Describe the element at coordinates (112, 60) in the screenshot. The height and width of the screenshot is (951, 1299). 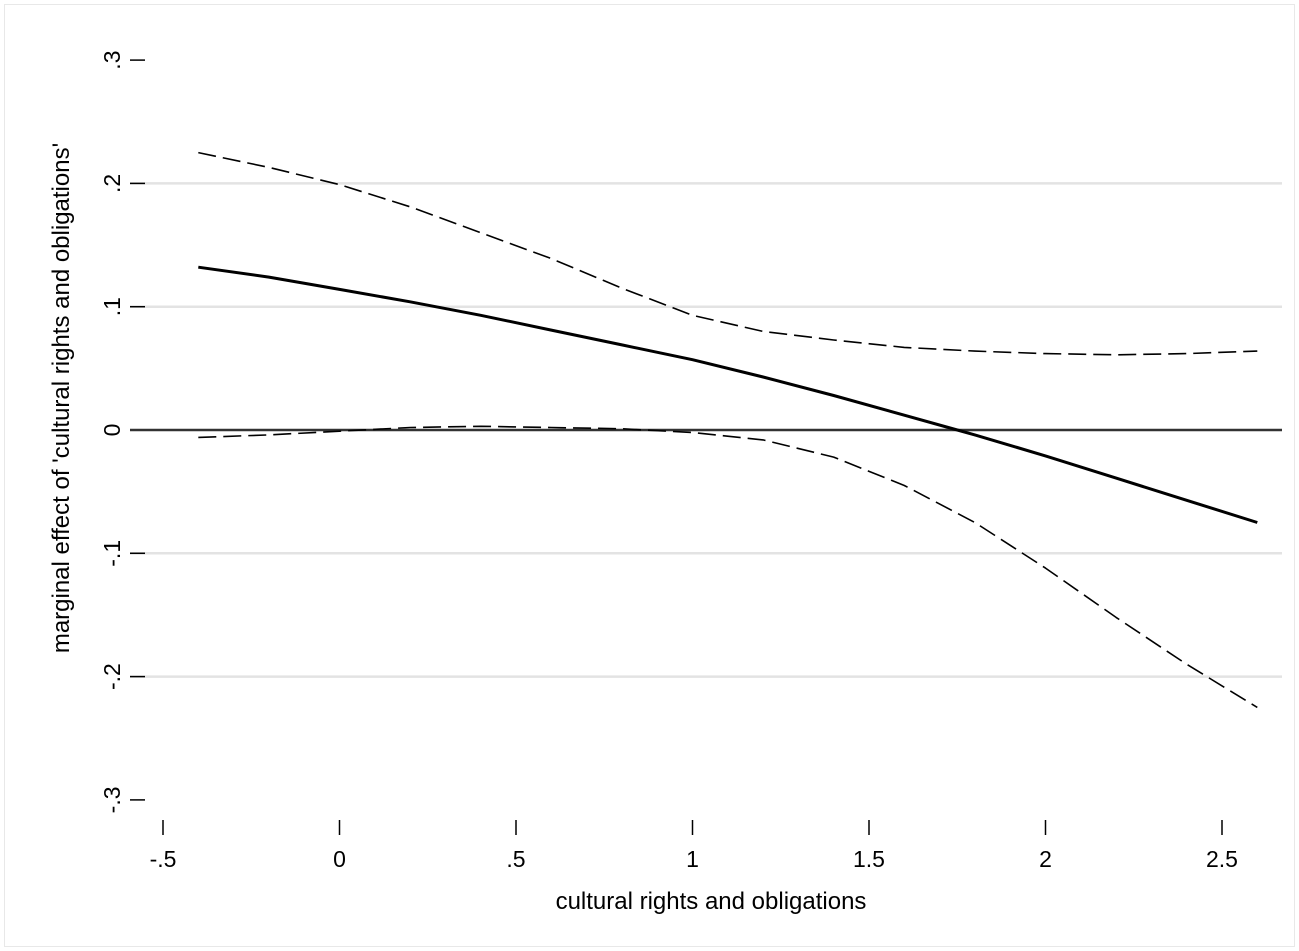
I see `y-tick-label: .3` at that location.